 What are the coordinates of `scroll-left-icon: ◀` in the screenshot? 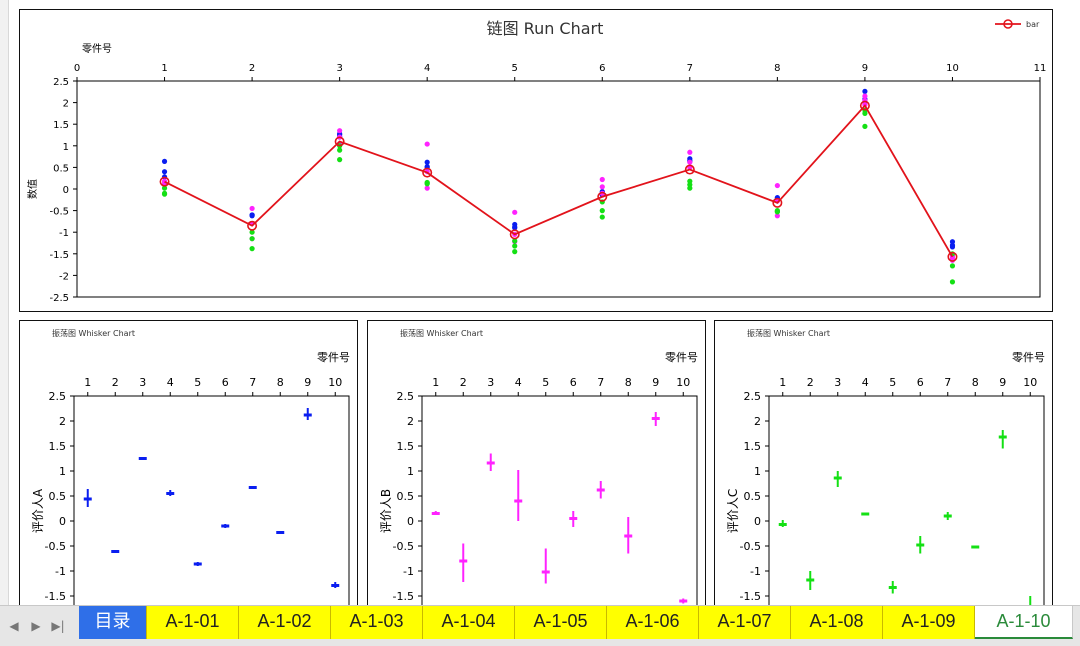 It's located at (14, 626).